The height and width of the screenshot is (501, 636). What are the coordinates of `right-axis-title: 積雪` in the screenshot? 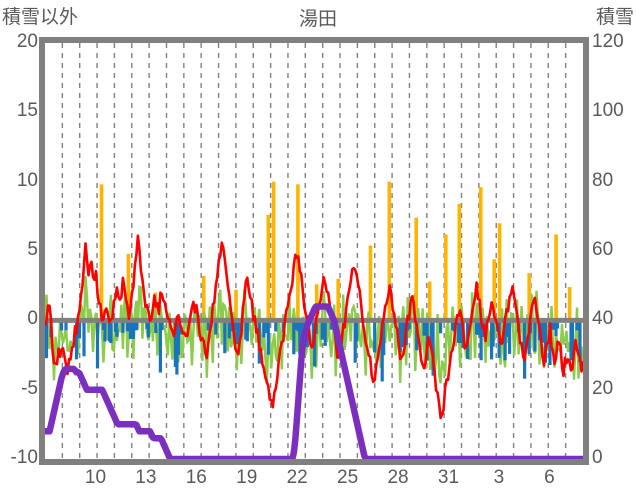 It's located at (614, 17).